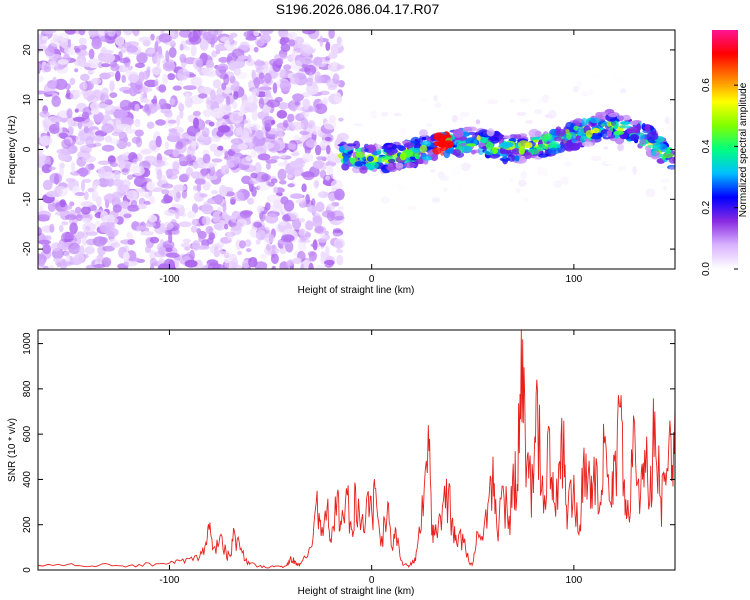 This screenshot has height=600, width=750. What do you see at coordinates (27, 433) in the screenshot?
I see `y-tick-label: 600` at bounding box center [27, 433].